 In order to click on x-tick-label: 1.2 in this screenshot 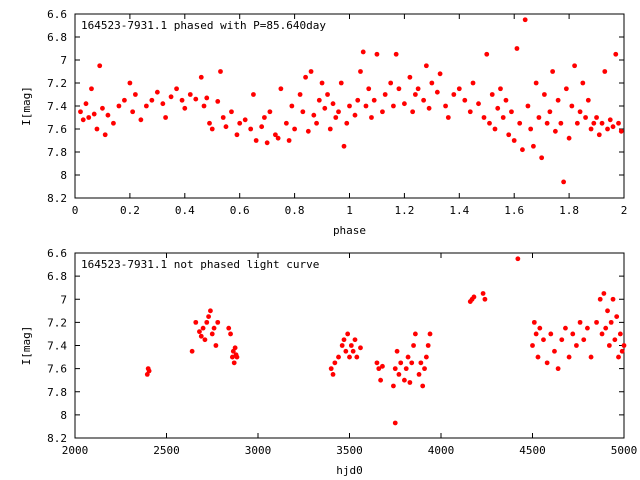, I will do `click(404, 210)`.